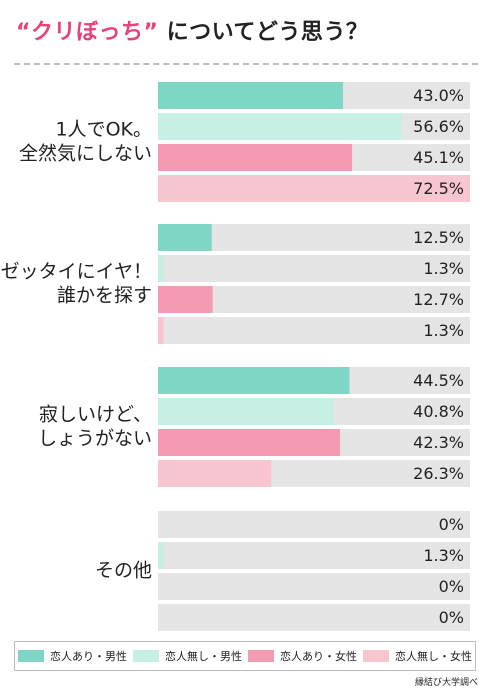 The image size is (490, 690). Describe the element at coordinates (438, 157) in the screenshot. I see `data-label: 45.1%` at that location.